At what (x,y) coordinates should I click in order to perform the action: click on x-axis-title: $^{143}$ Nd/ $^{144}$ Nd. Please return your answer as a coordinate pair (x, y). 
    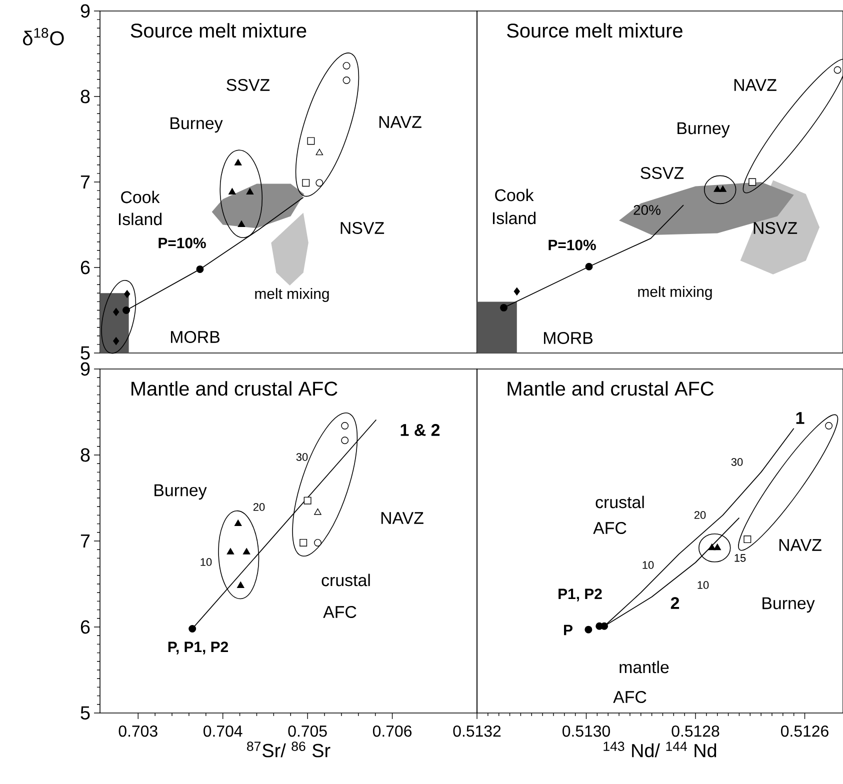
    Looking at the image, I should click on (660, 750).